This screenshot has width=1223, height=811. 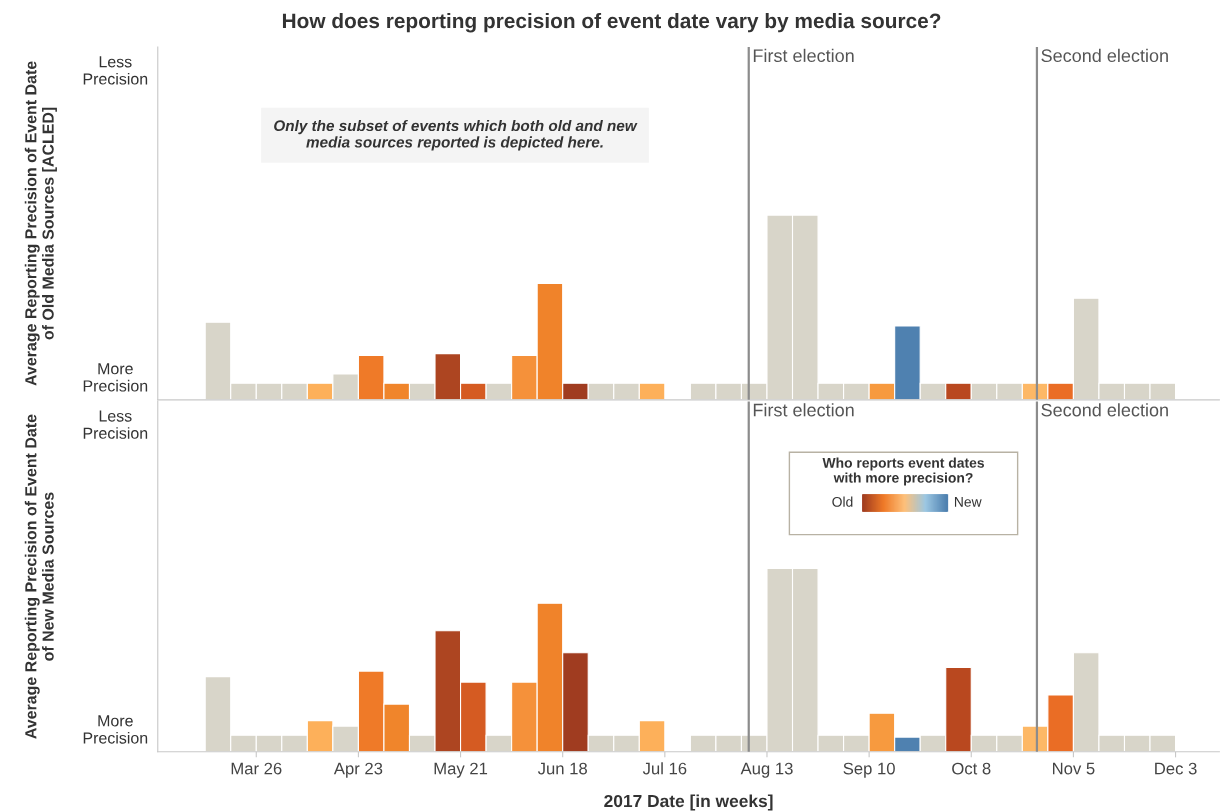 I want to click on x-tick-label: Oct 8, so click(x=971, y=768).